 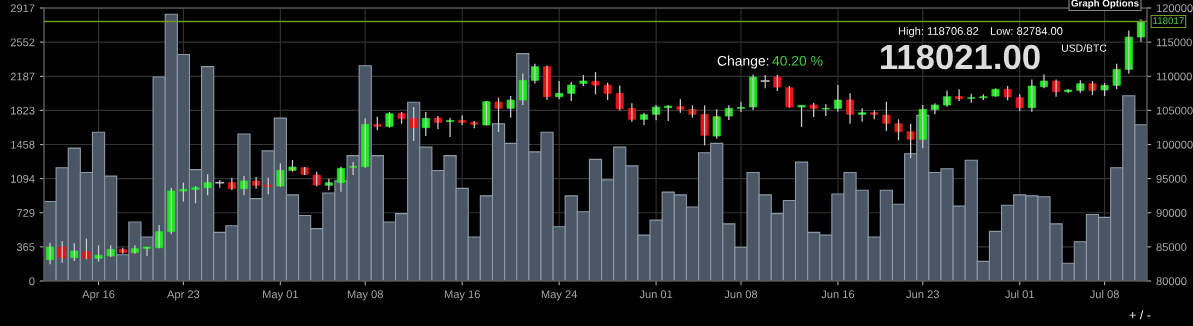 I want to click on x-tick-label: Jun 01, so click(x=656, y=294).